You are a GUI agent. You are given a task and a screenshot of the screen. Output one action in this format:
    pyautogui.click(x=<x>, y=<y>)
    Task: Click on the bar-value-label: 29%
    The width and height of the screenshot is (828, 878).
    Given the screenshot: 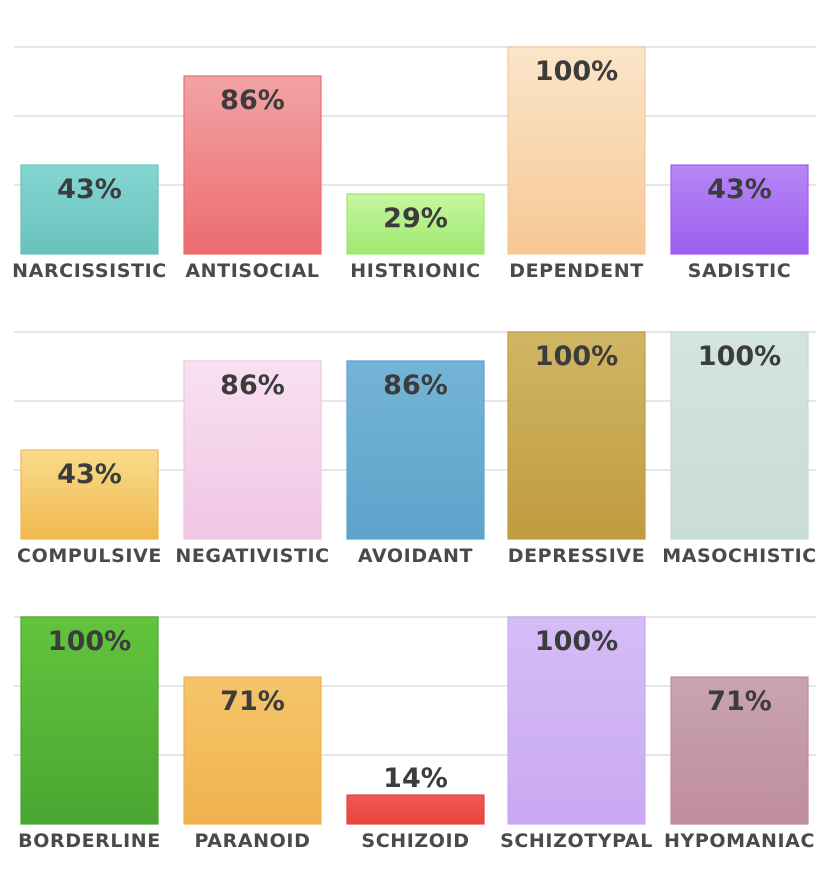 What is the action you would take?
    pyautogui.click(x=415, y=218)
    